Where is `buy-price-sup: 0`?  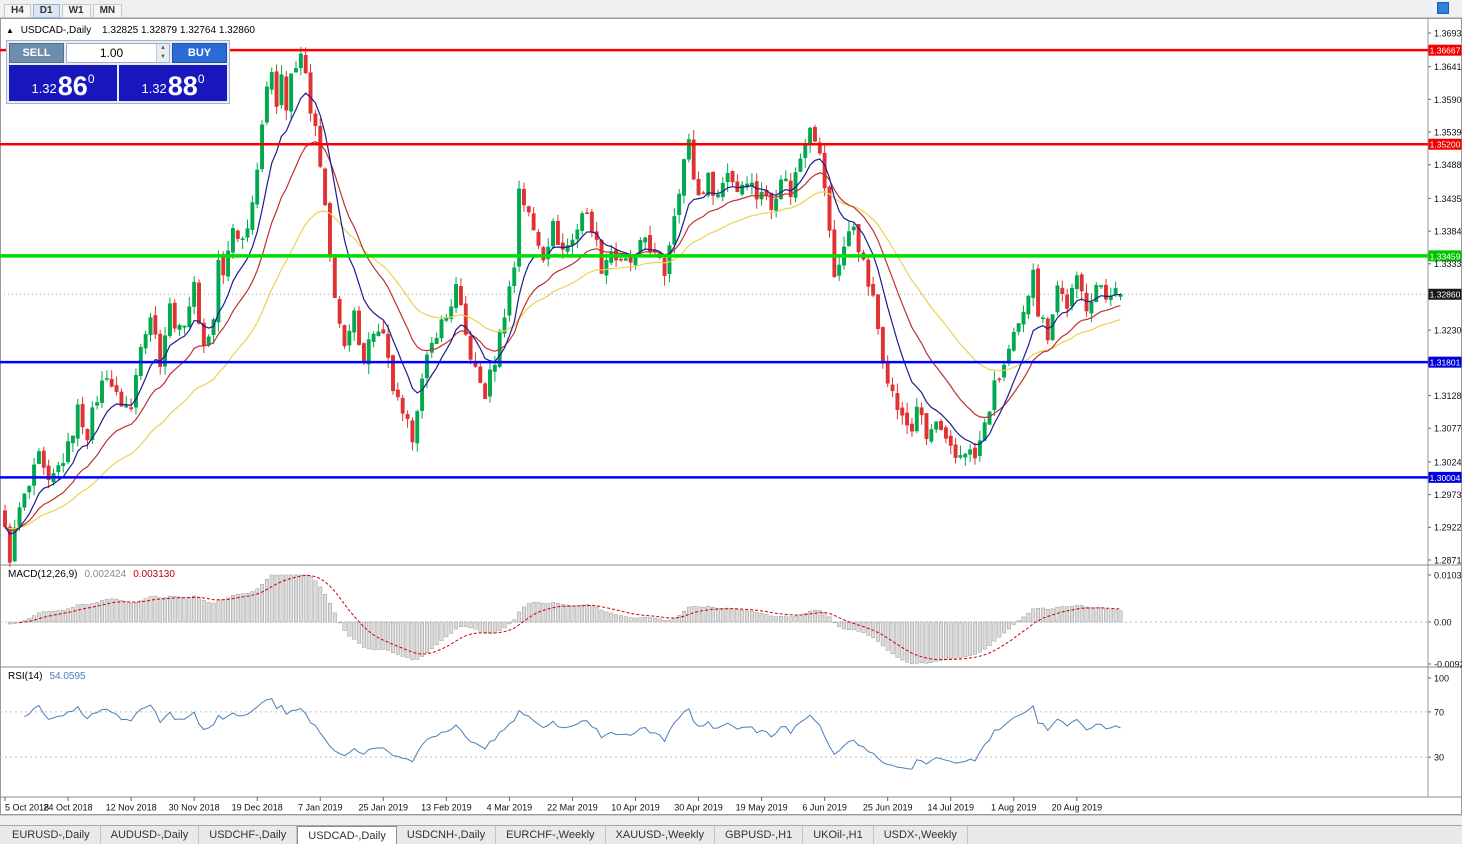 buy-price-sup: 0 is located at coordinates (201, 79).